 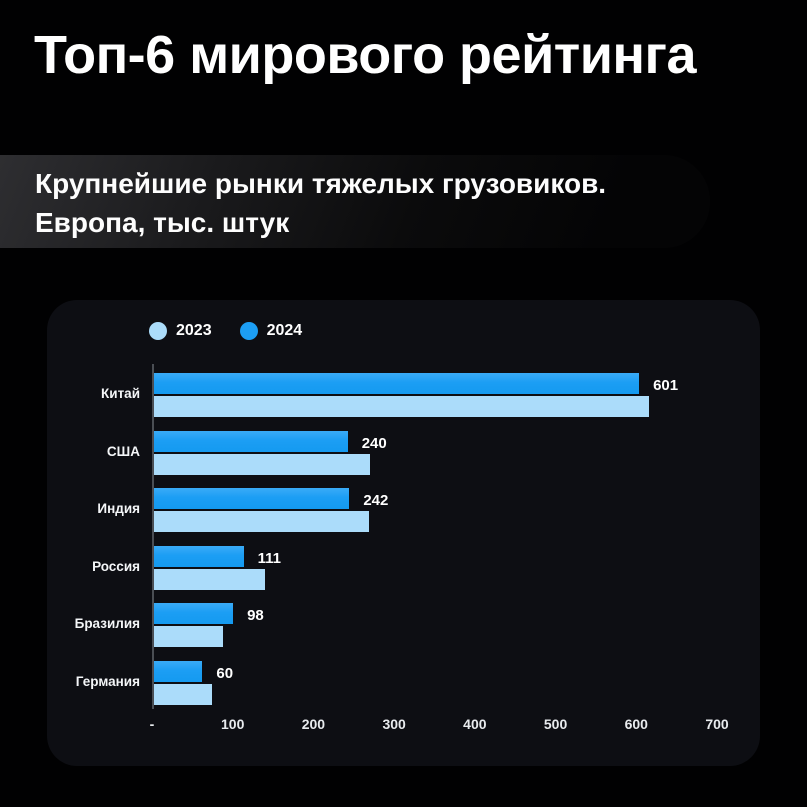 What do you see at coordinates (376, 500) in the screenshot?
I see `value-label: 242` at bounding box center [376, 500].